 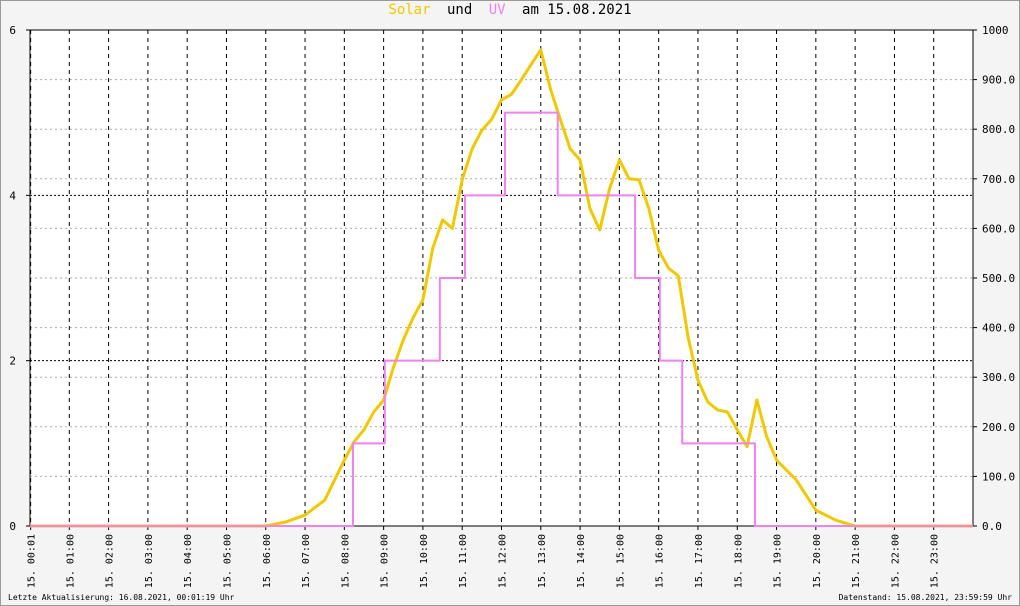 I want to click on y-tick-label: 2, so click(x=12, y=361).